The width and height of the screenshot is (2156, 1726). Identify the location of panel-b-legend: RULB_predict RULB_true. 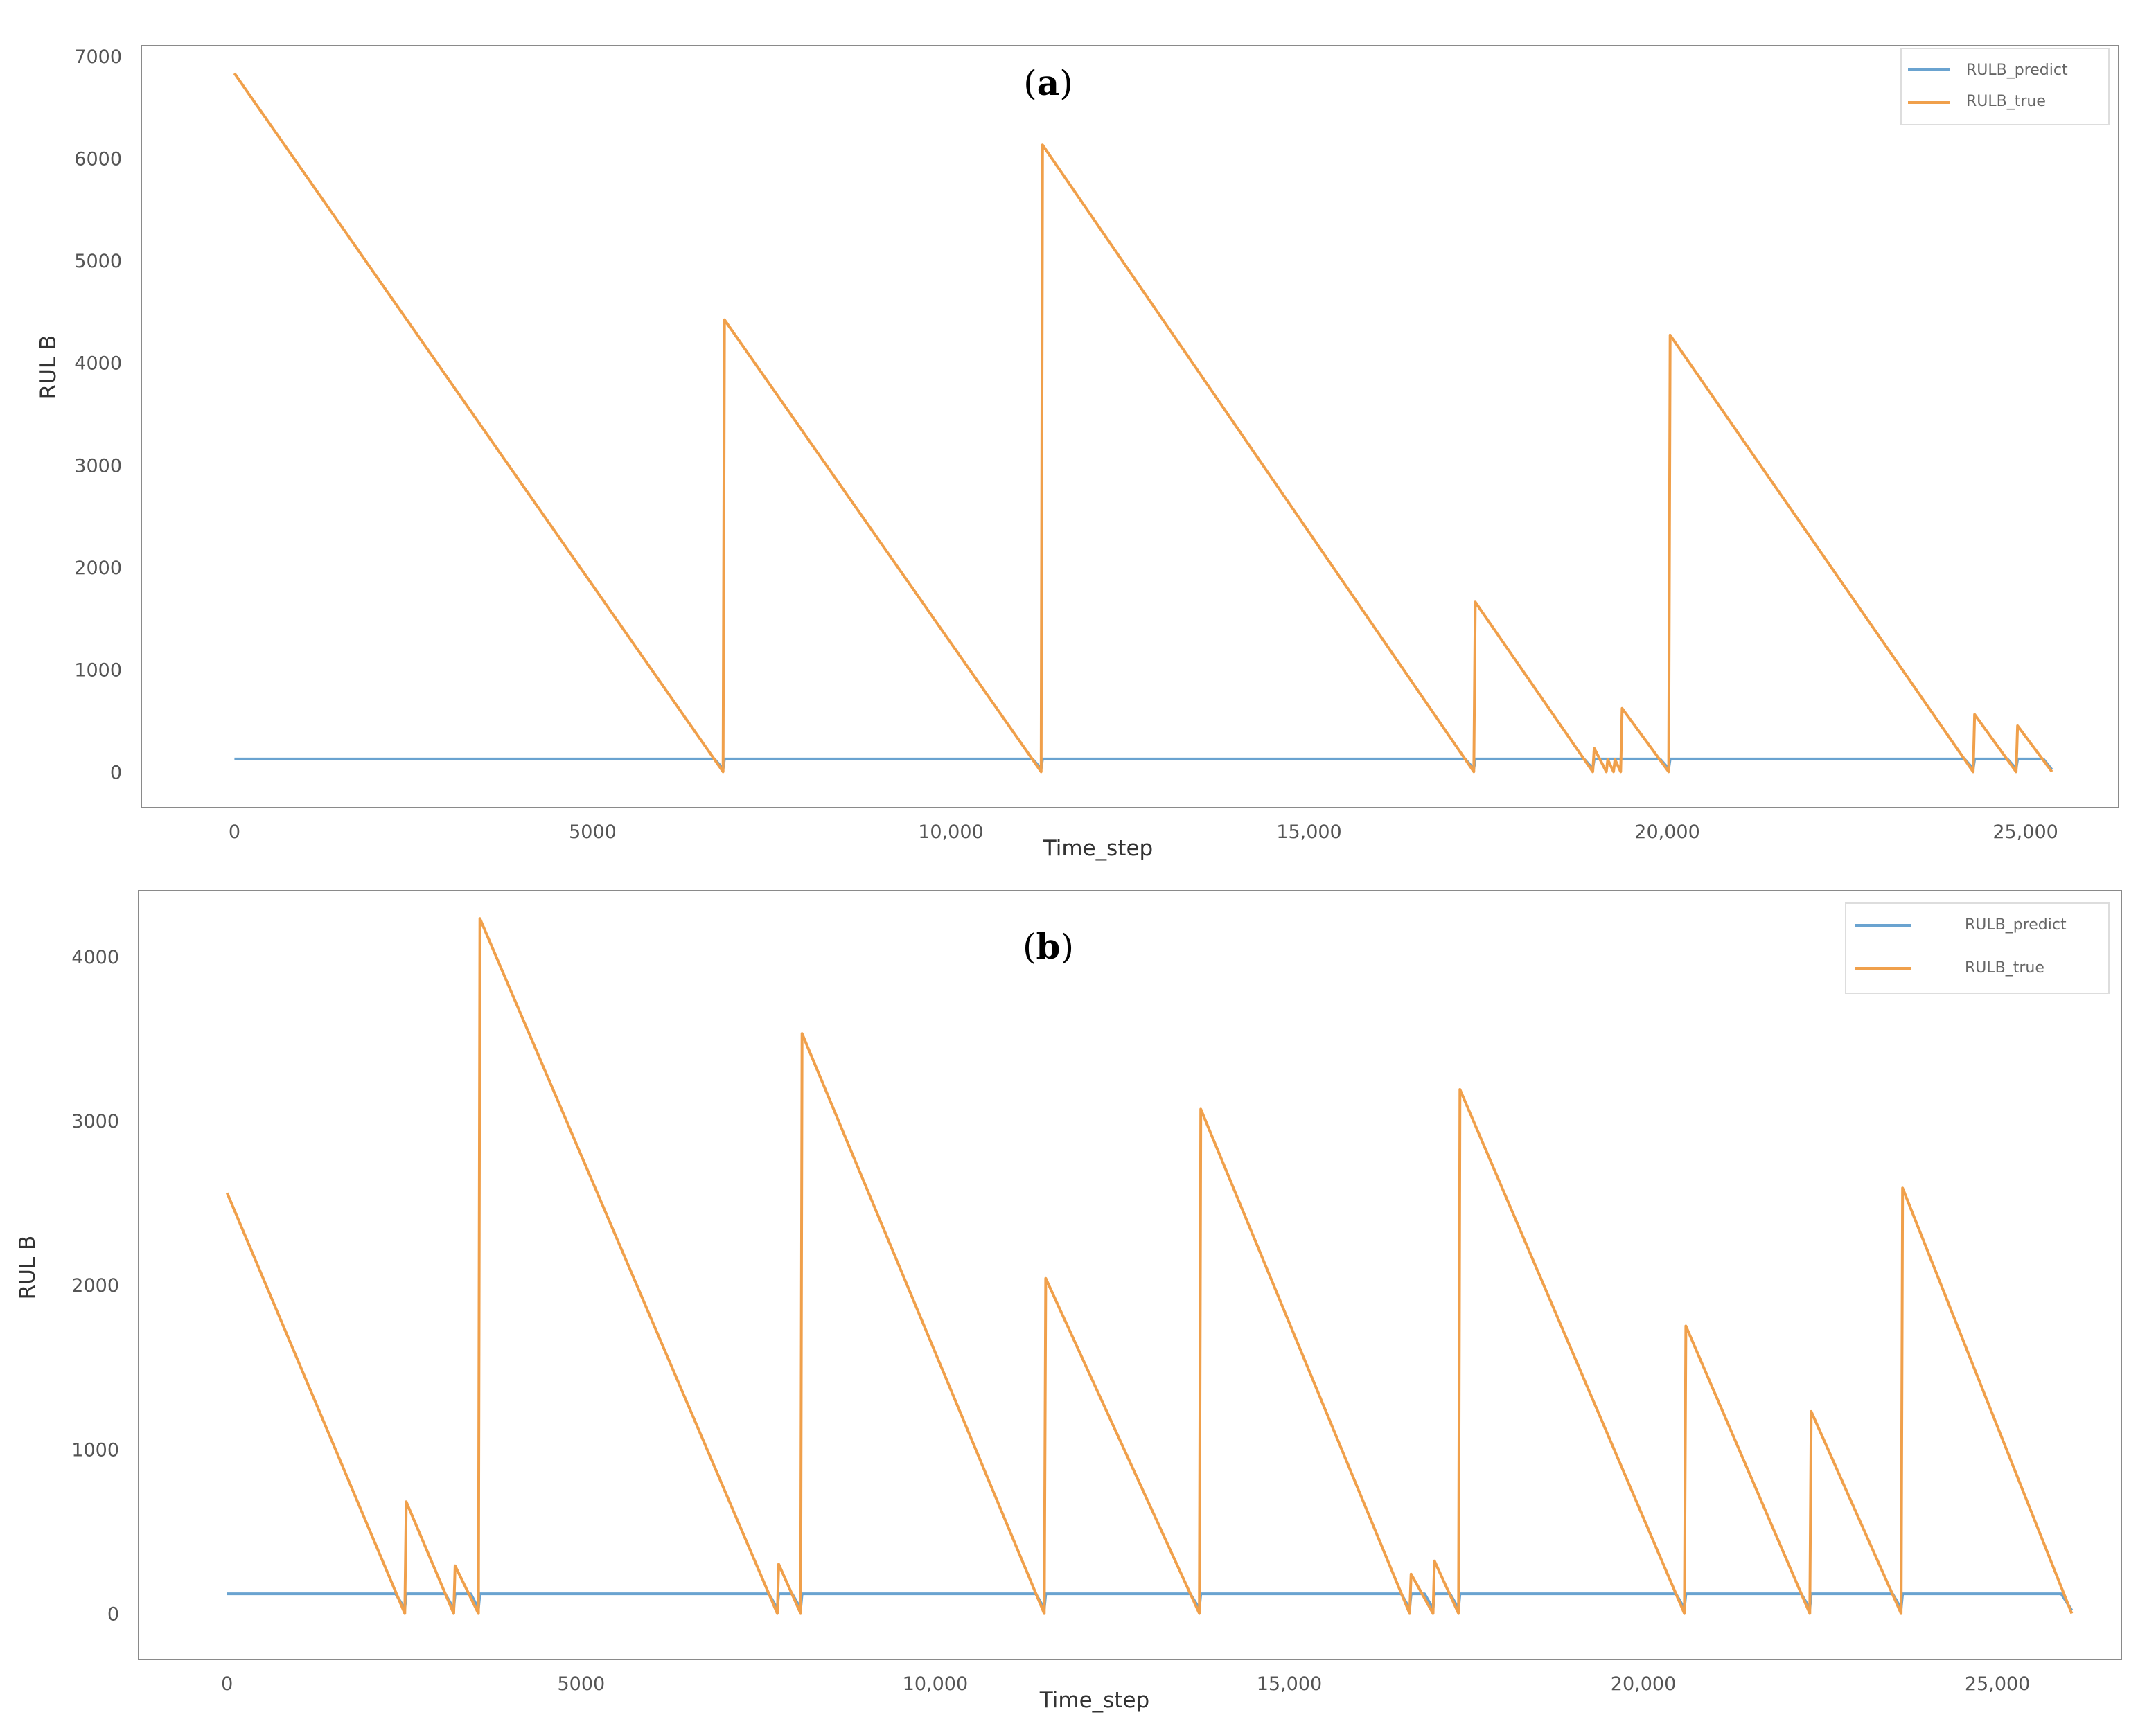
(1977, 948).